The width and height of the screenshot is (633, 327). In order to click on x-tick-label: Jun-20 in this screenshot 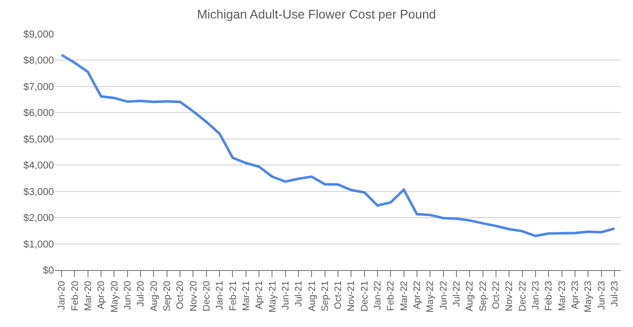, I will do `click(128, 295)`.